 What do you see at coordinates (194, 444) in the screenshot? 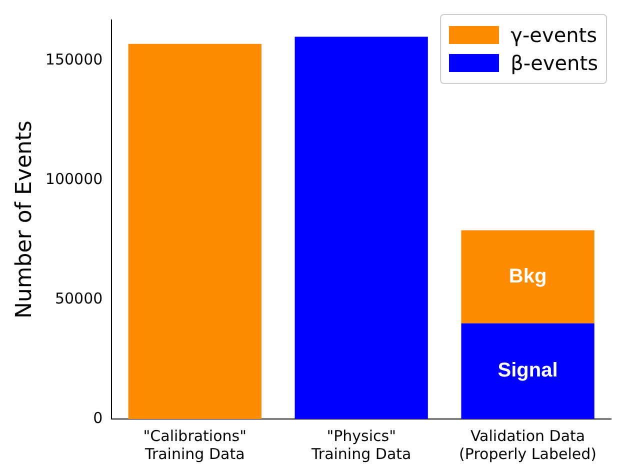
I see `x-tick-label: "Calibrations" Training Data` at bounding box center [194, 444].